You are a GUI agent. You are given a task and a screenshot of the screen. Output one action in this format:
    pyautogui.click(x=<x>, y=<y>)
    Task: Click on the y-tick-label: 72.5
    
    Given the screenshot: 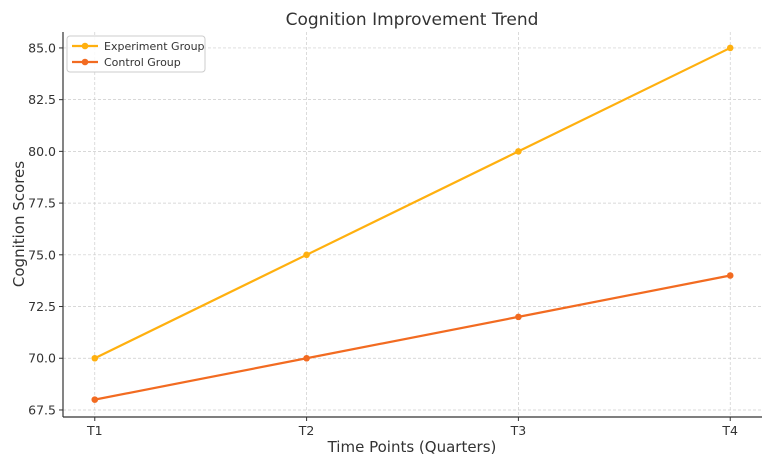 What is the action you would take?
    pyautogui.click(x=42, y=306)
    